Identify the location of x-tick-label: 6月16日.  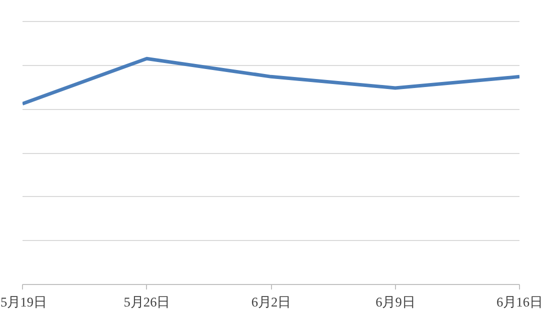
(519, 302).